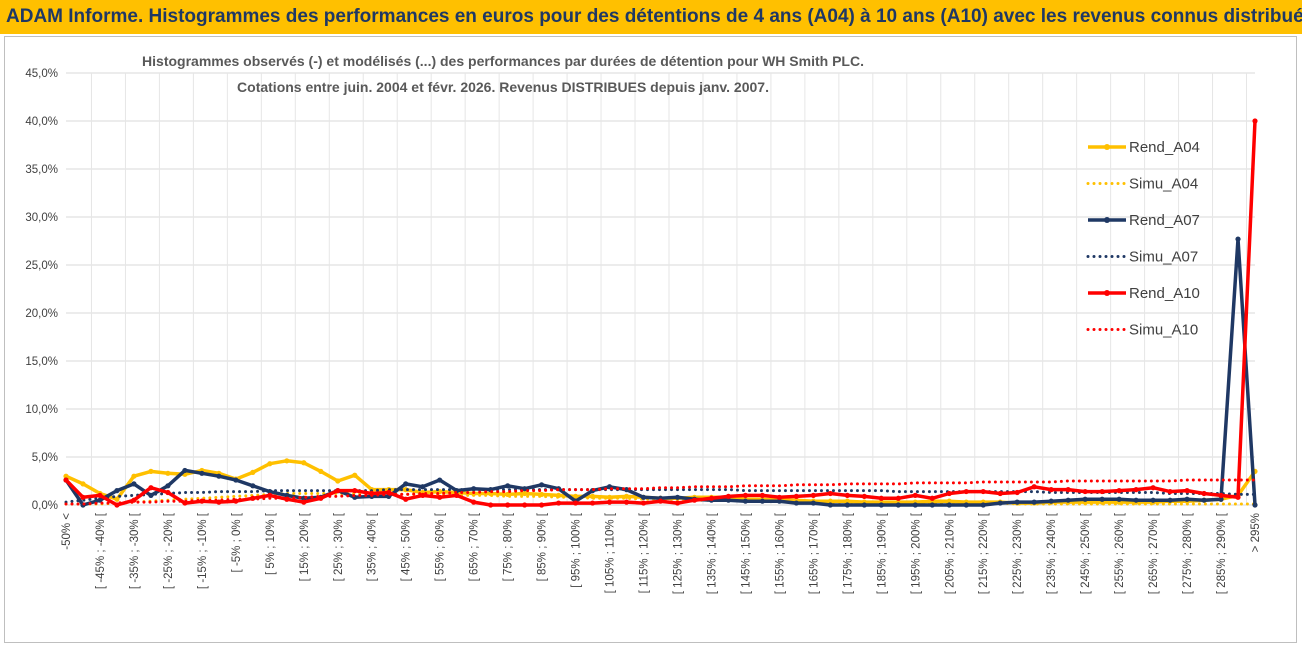 This screenshot has height=647, width=1302. What do you see at coordinates (441, 546) in the screenshot?
I see `x-tick-label: [ 55% ; 60% [` at bounding box center [441, 546].